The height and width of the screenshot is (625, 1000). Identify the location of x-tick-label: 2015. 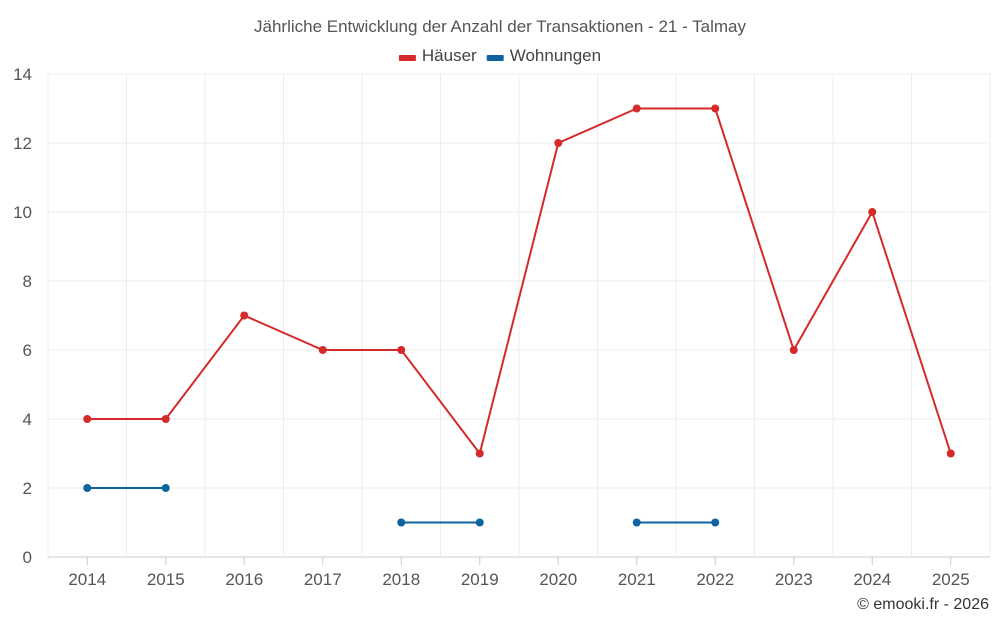
(166, 579).